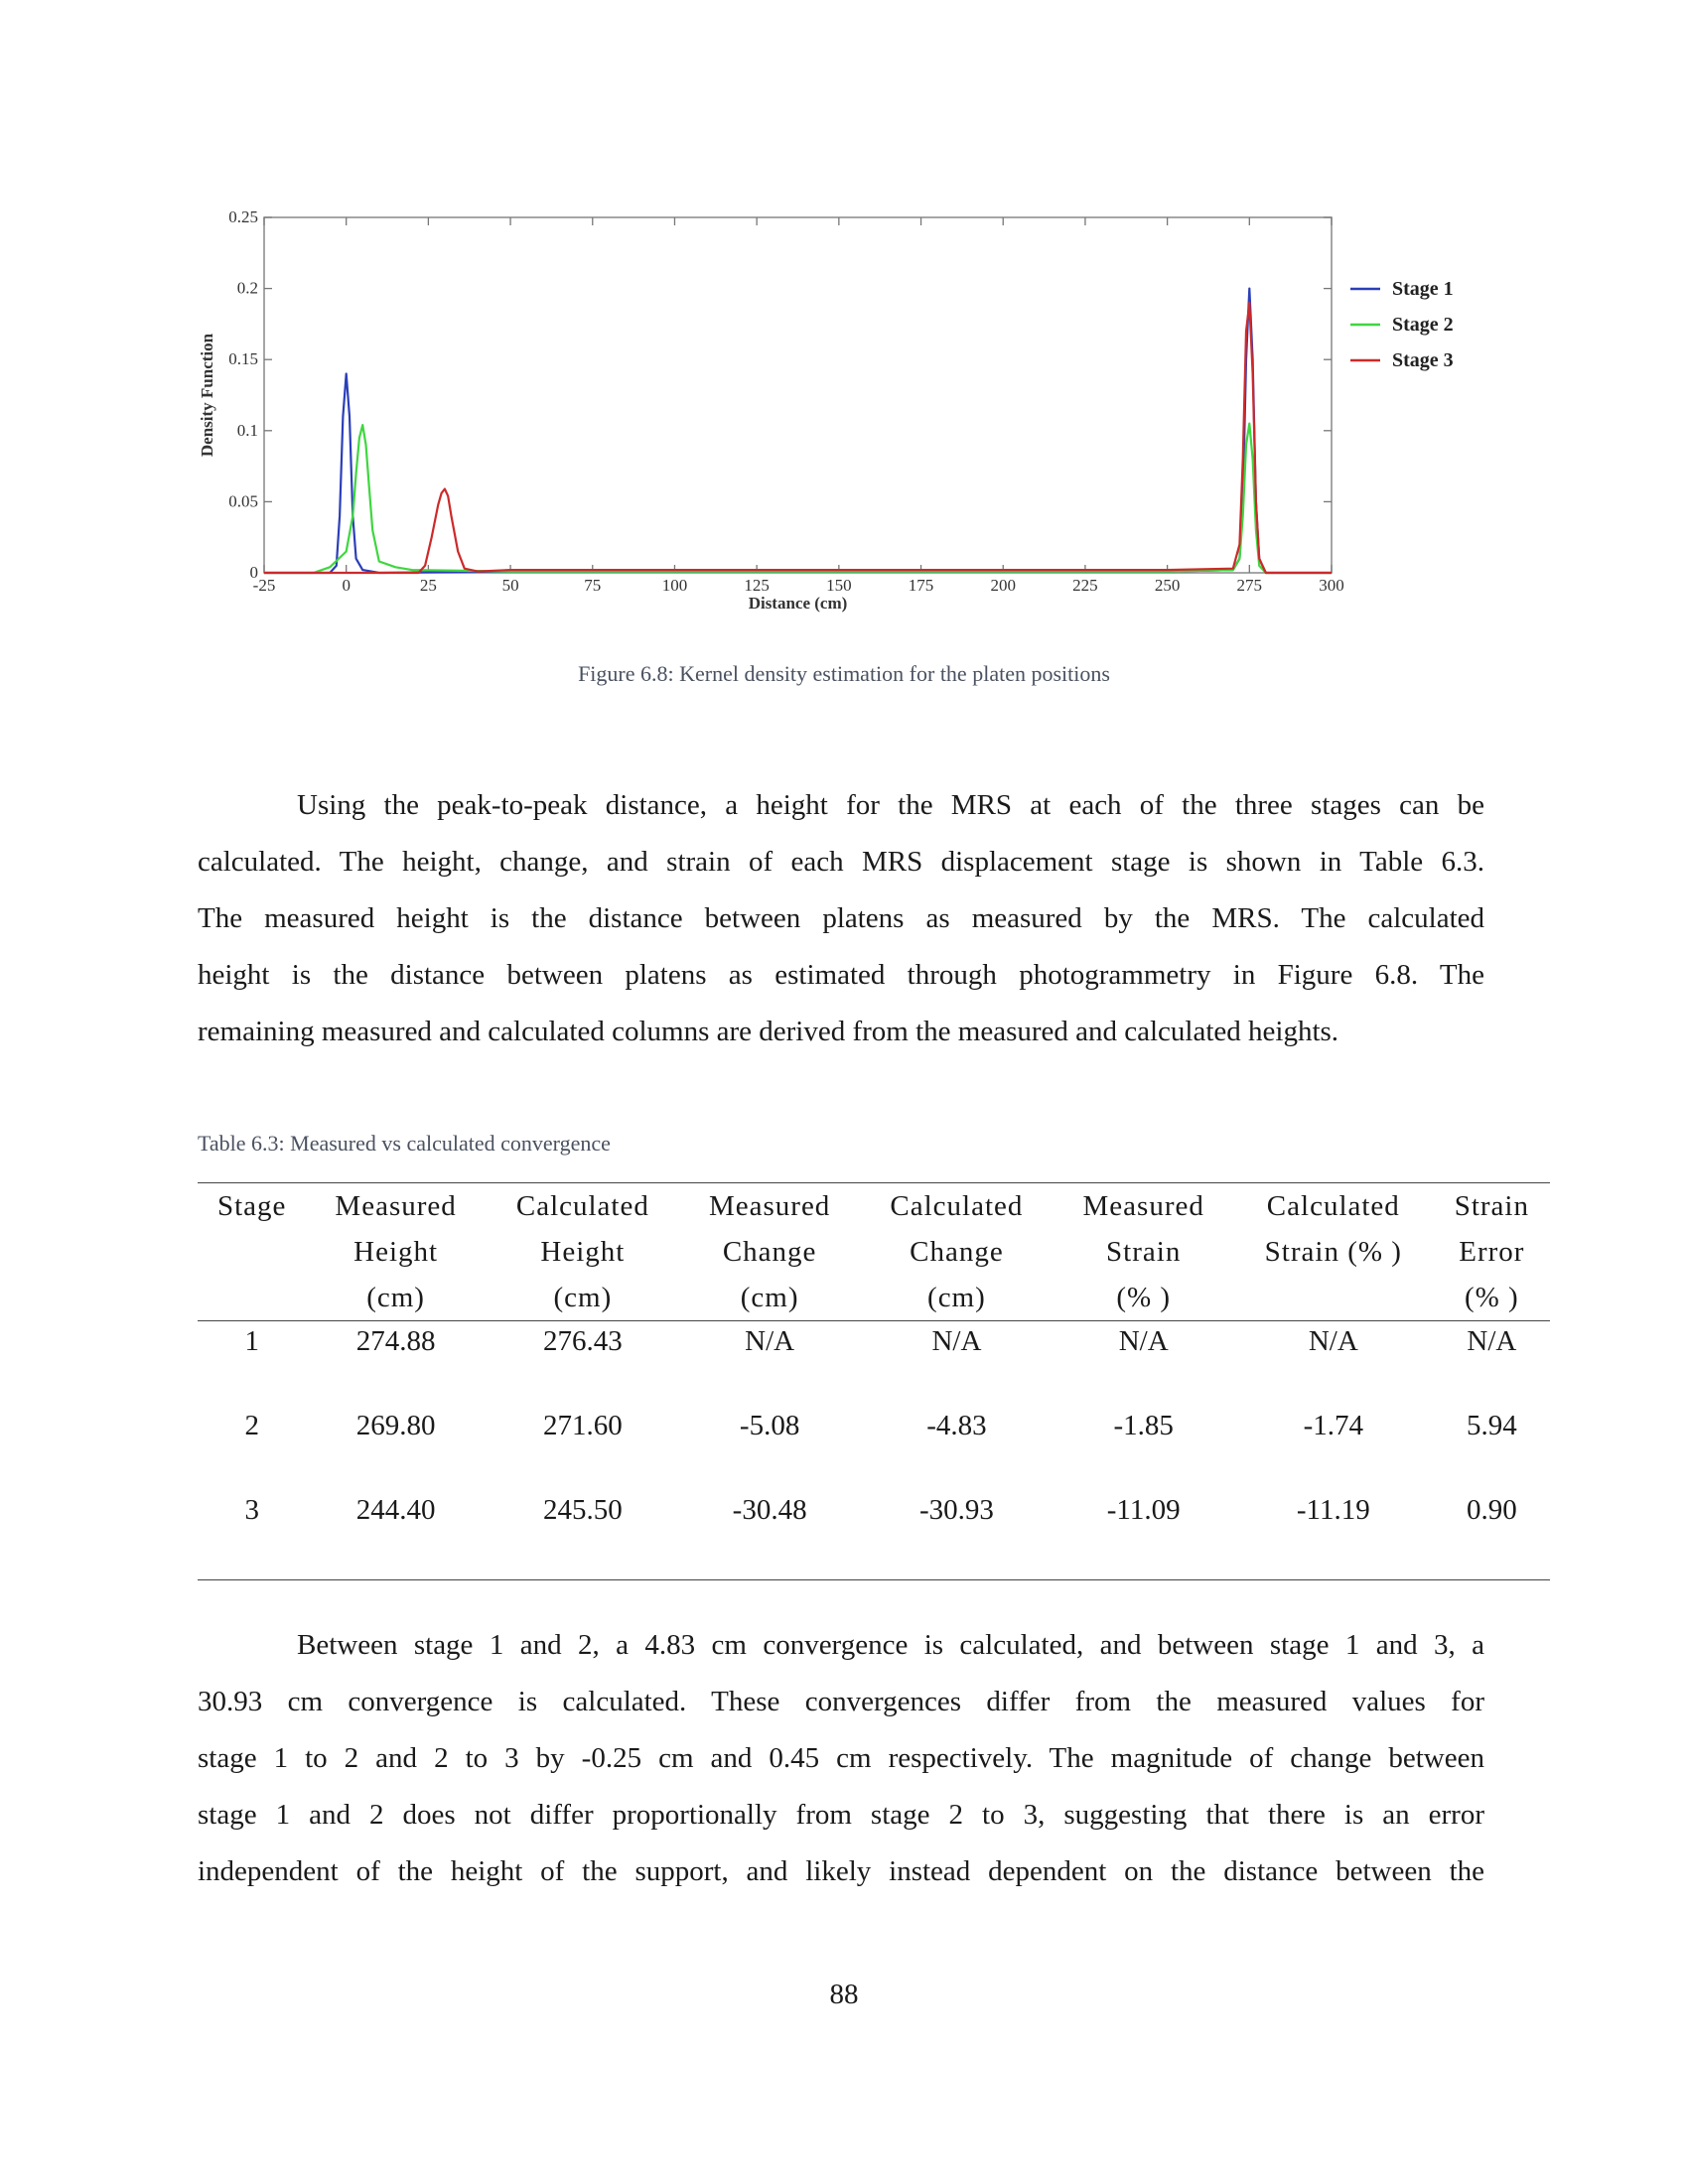 The height and width of the screenshot is (2184, 1688). Describe the element at coordinates (1331, 585) in the screenshot. I see `x-tick-label: 300` at that location.